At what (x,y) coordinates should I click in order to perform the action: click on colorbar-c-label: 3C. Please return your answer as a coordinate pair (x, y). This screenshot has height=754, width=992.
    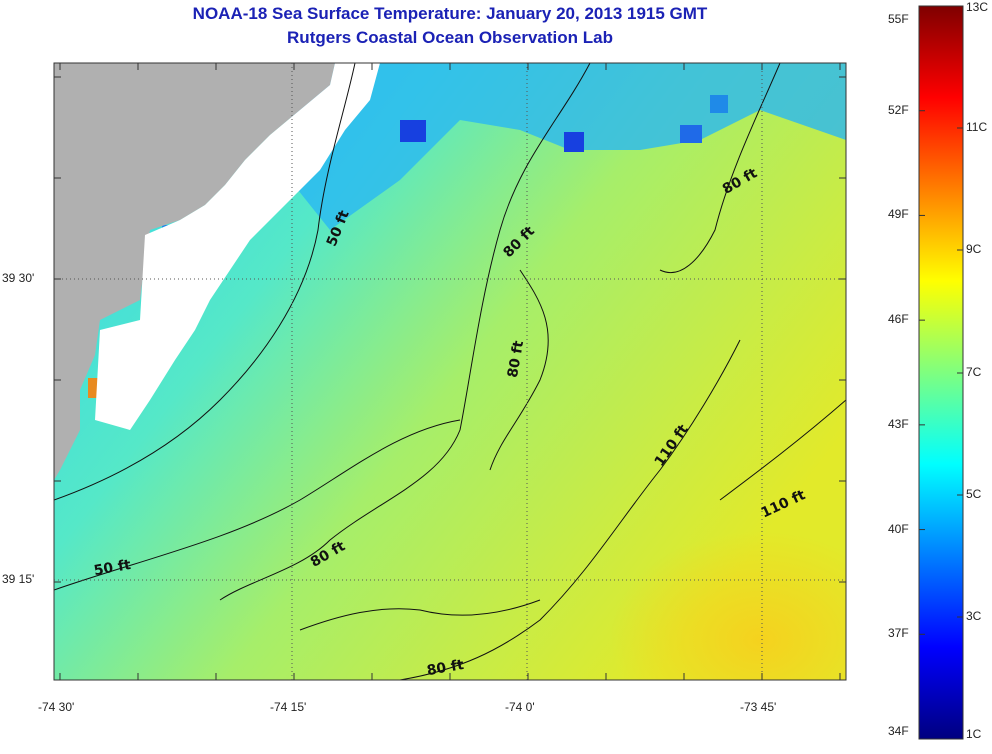
    Looking at the image, I should click on (974, 616).